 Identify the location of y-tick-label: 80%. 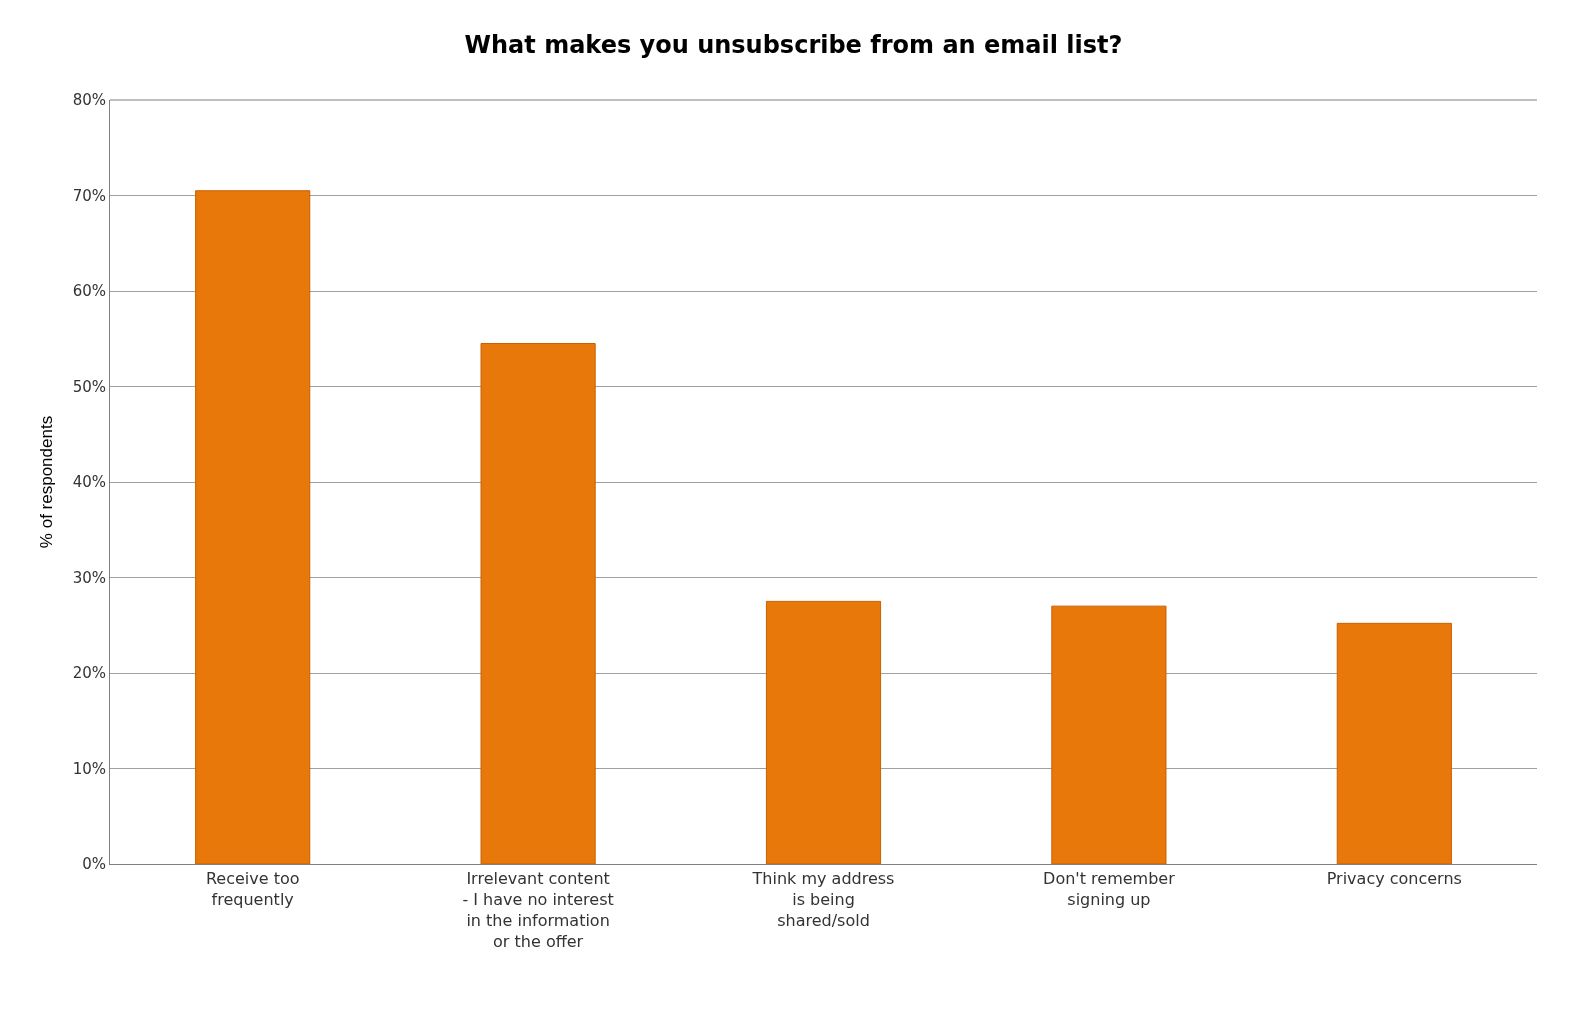
(89, 100).